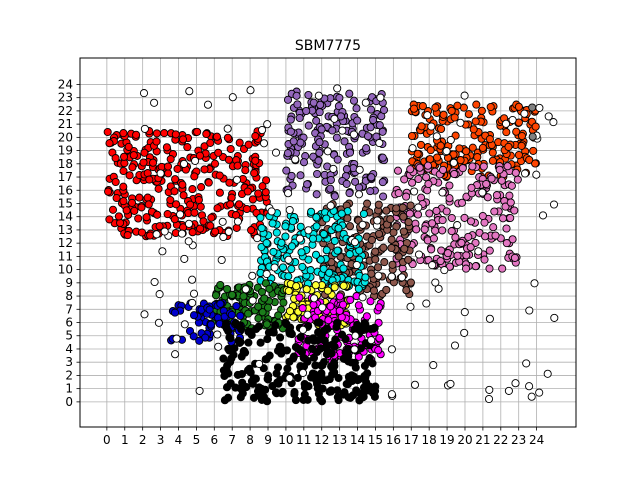 The width and height of the screenshot is (640, 480). Describe the element at coordinates (69, 402) in the screenshot. I see `y-tick-label: 0` at that location.